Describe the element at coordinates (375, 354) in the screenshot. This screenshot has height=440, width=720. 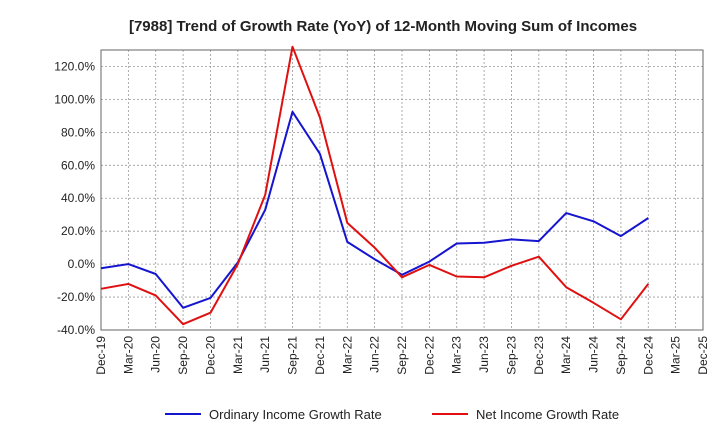
I see `x-tick-label: Jun-22` at that location.